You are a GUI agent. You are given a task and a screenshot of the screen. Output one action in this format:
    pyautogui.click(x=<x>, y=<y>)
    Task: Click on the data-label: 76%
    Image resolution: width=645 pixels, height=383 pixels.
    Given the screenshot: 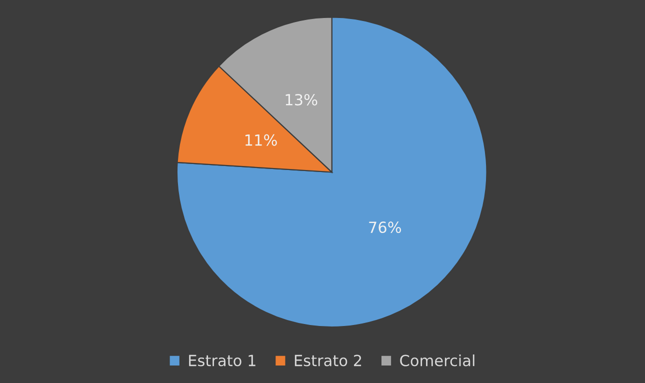 What is the action you would take?
    pyautogui.click(x=385, y=228)
    